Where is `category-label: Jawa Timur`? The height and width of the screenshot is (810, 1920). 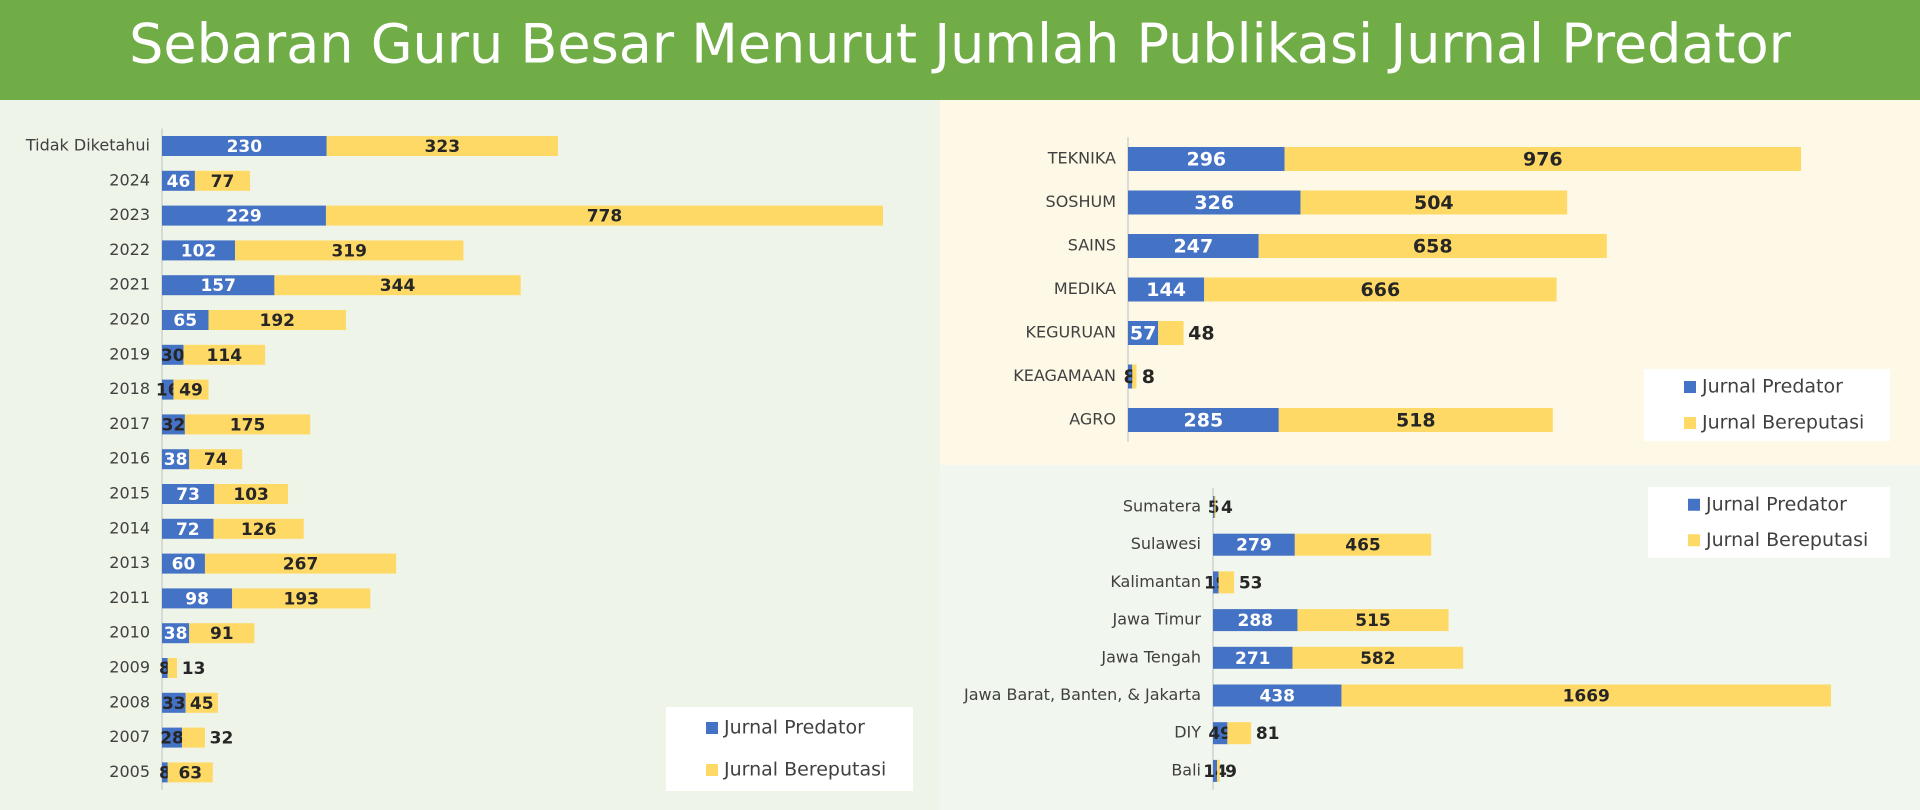
category-label: Jawa Timur is located at coordinates (1156, 619).